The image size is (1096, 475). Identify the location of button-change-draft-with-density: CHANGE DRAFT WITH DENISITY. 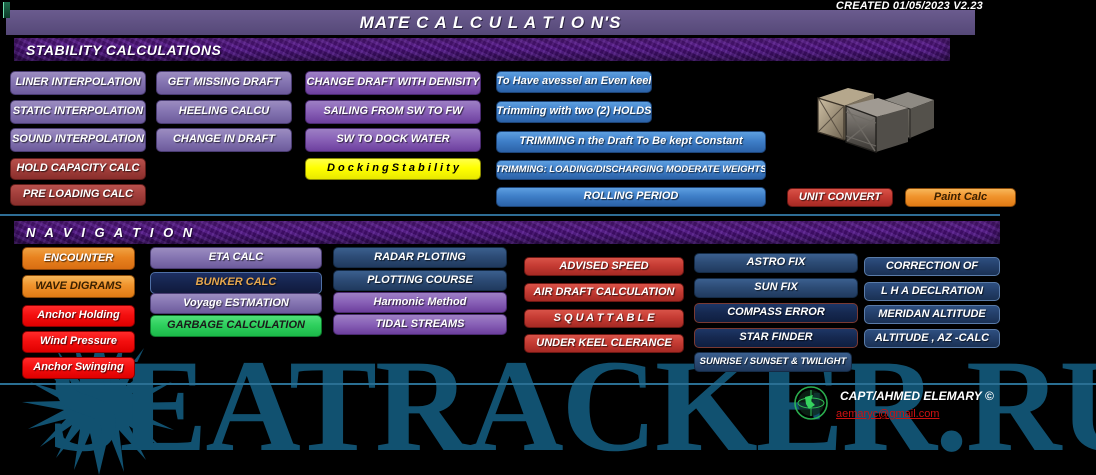
(393, 83).